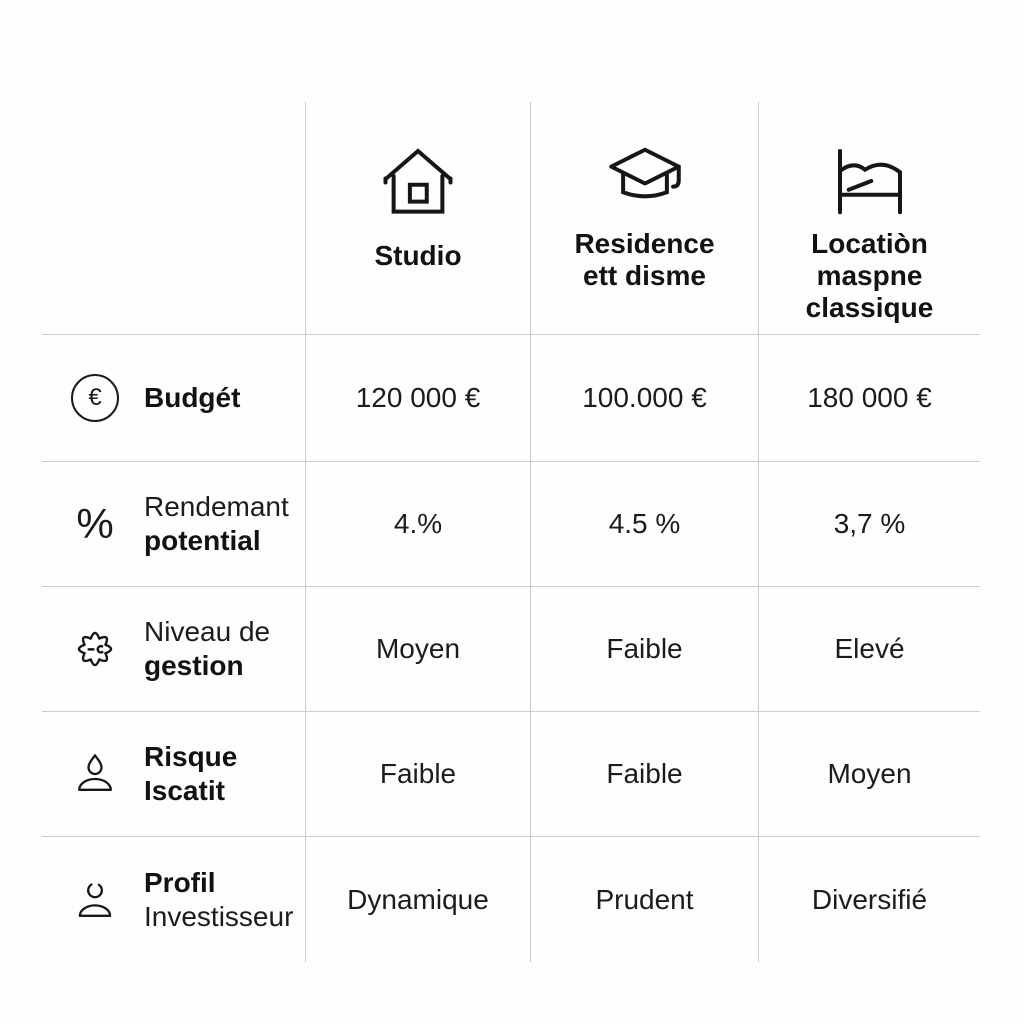  What do you see at coordinates (216, 506) in the screenshot?
I see `row-label-line: Rendemant` at bounding box center [216, 506].